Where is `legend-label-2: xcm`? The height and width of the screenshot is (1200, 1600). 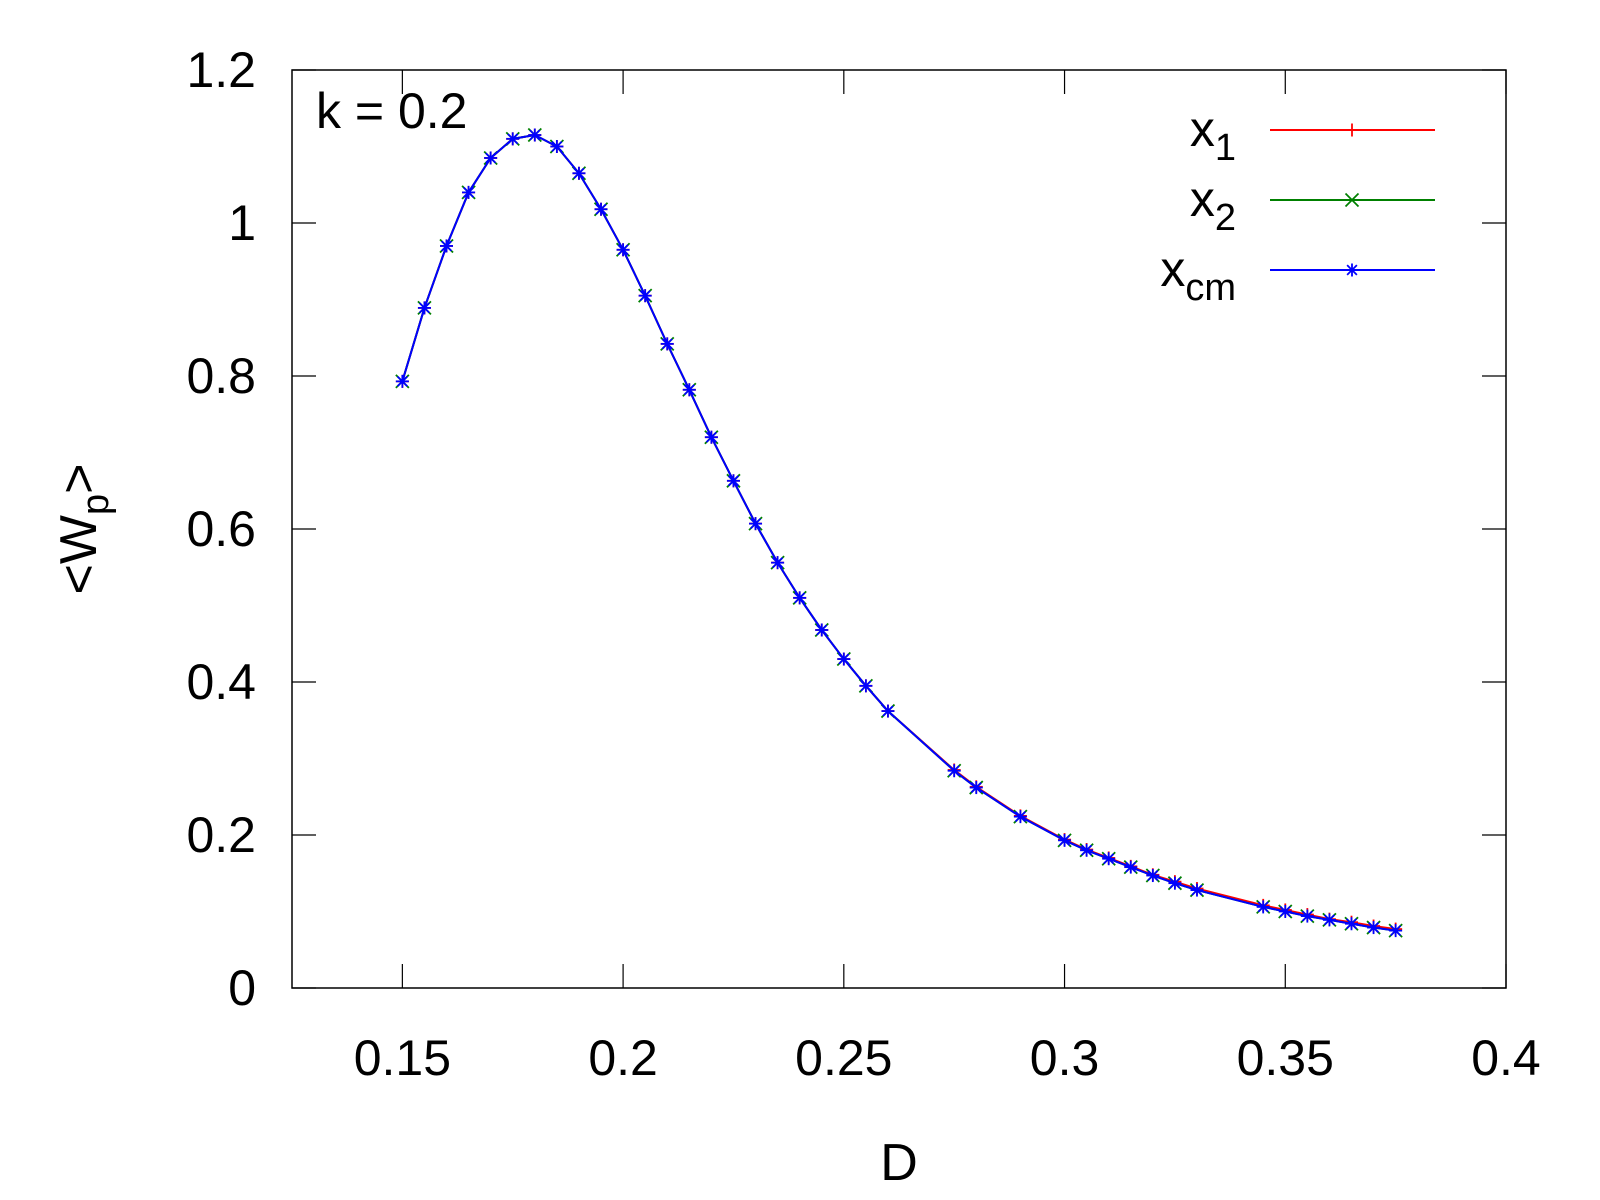 legend-label-2: xcm is located at coordinates (1198, 275).